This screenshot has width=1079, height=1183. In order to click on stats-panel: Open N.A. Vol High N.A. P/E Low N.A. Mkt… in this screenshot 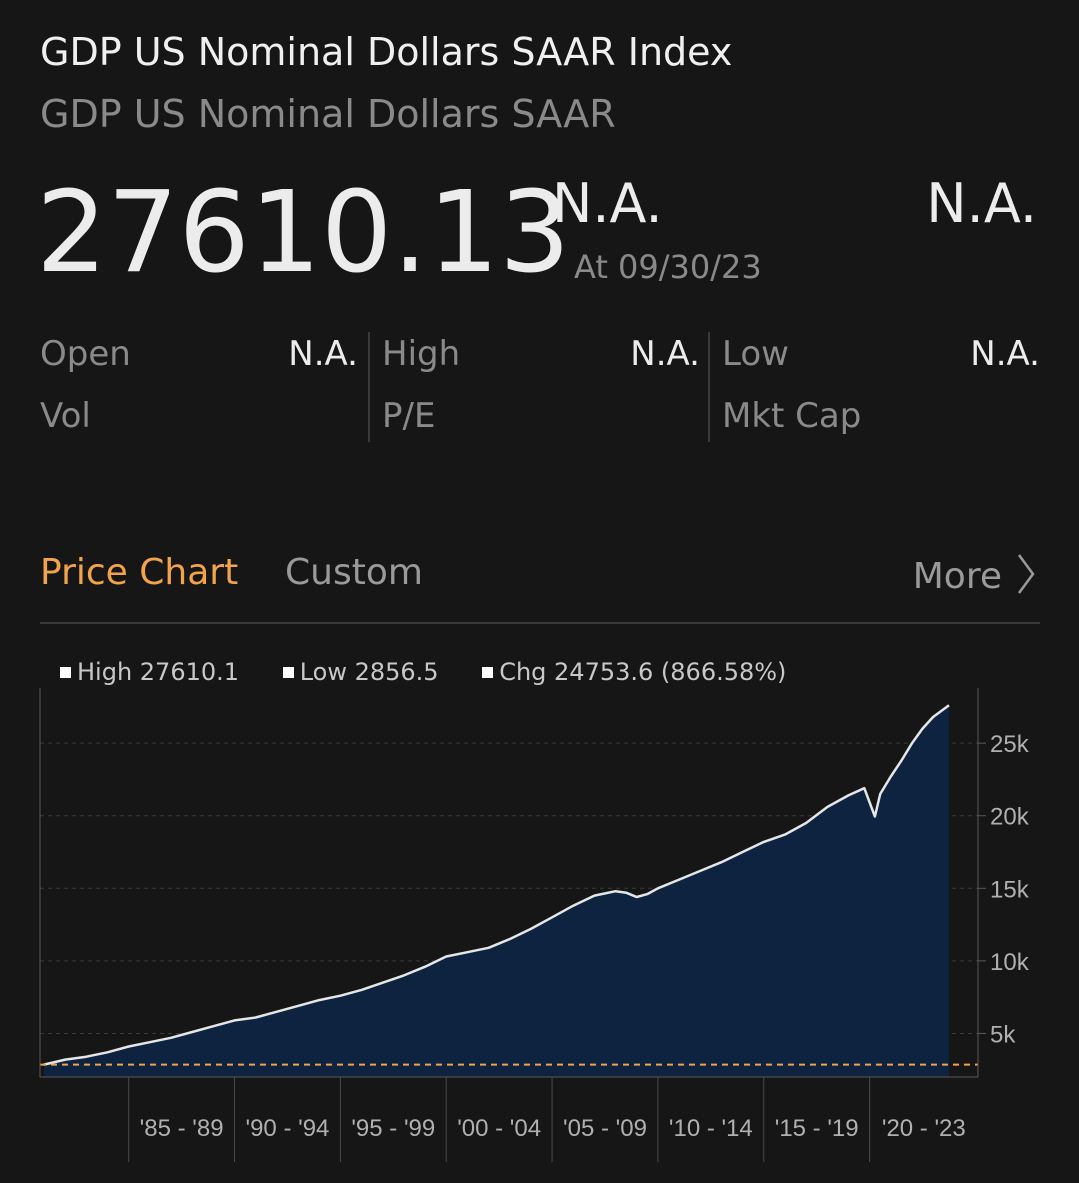, I will do `click(540, 387)`.